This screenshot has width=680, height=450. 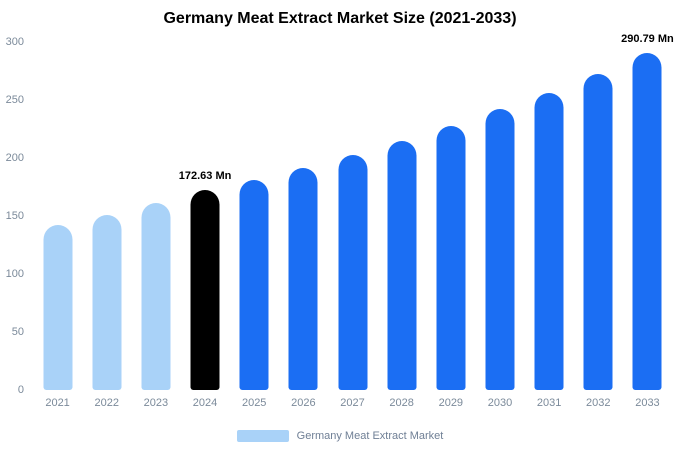 What do you see at coordinates (205, 289) in the screenshot?
I see `bar-2024` at bounding box center [205, 289].